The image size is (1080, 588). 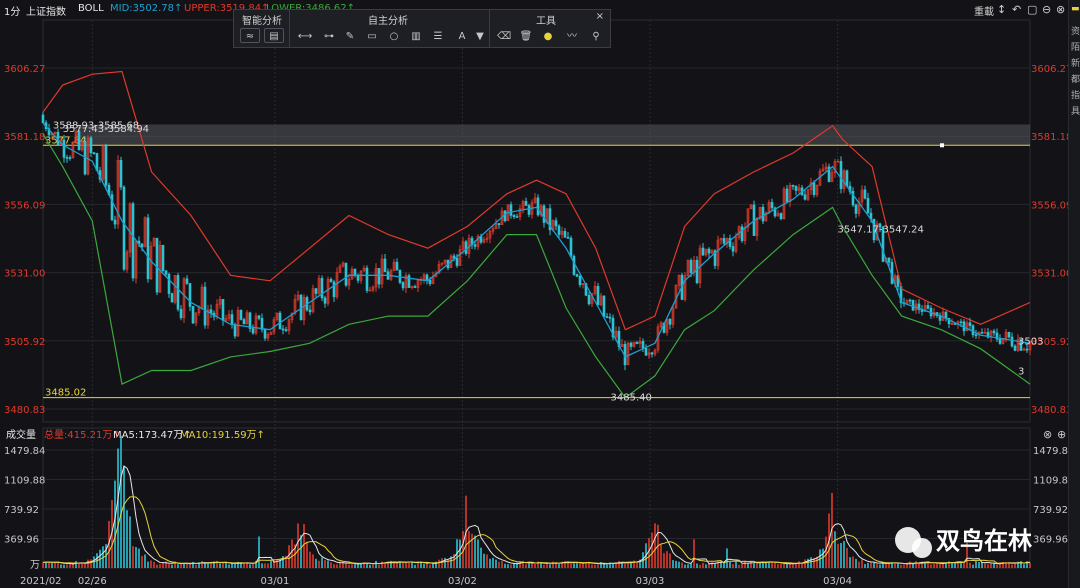 I want to click on price-annotation: 3485.40, so click(x=631, y=398).